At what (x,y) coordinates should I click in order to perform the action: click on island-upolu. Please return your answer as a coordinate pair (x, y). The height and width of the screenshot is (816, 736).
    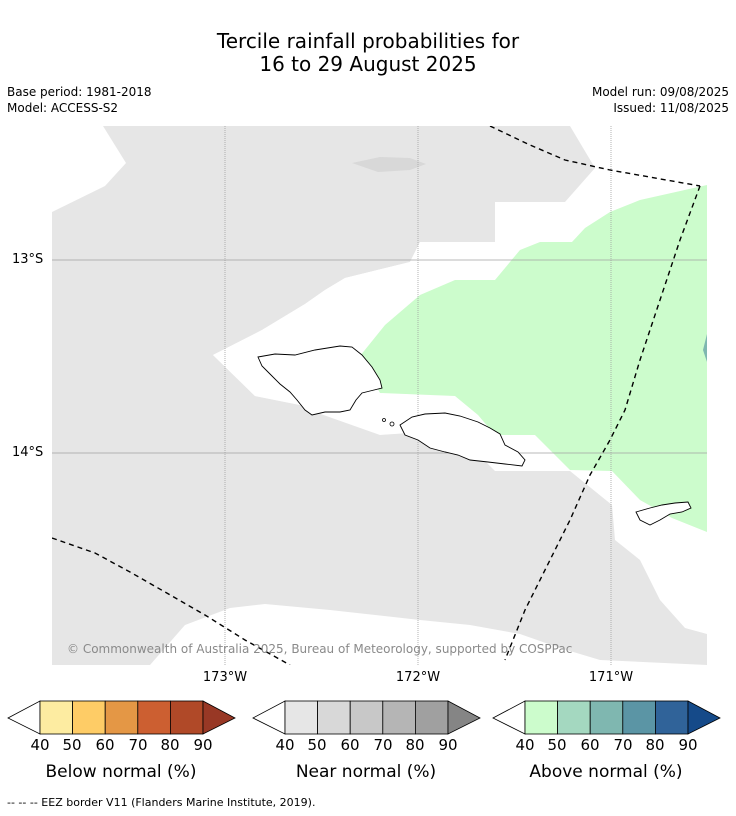
    Looking at the image, I should click on (462, 439).